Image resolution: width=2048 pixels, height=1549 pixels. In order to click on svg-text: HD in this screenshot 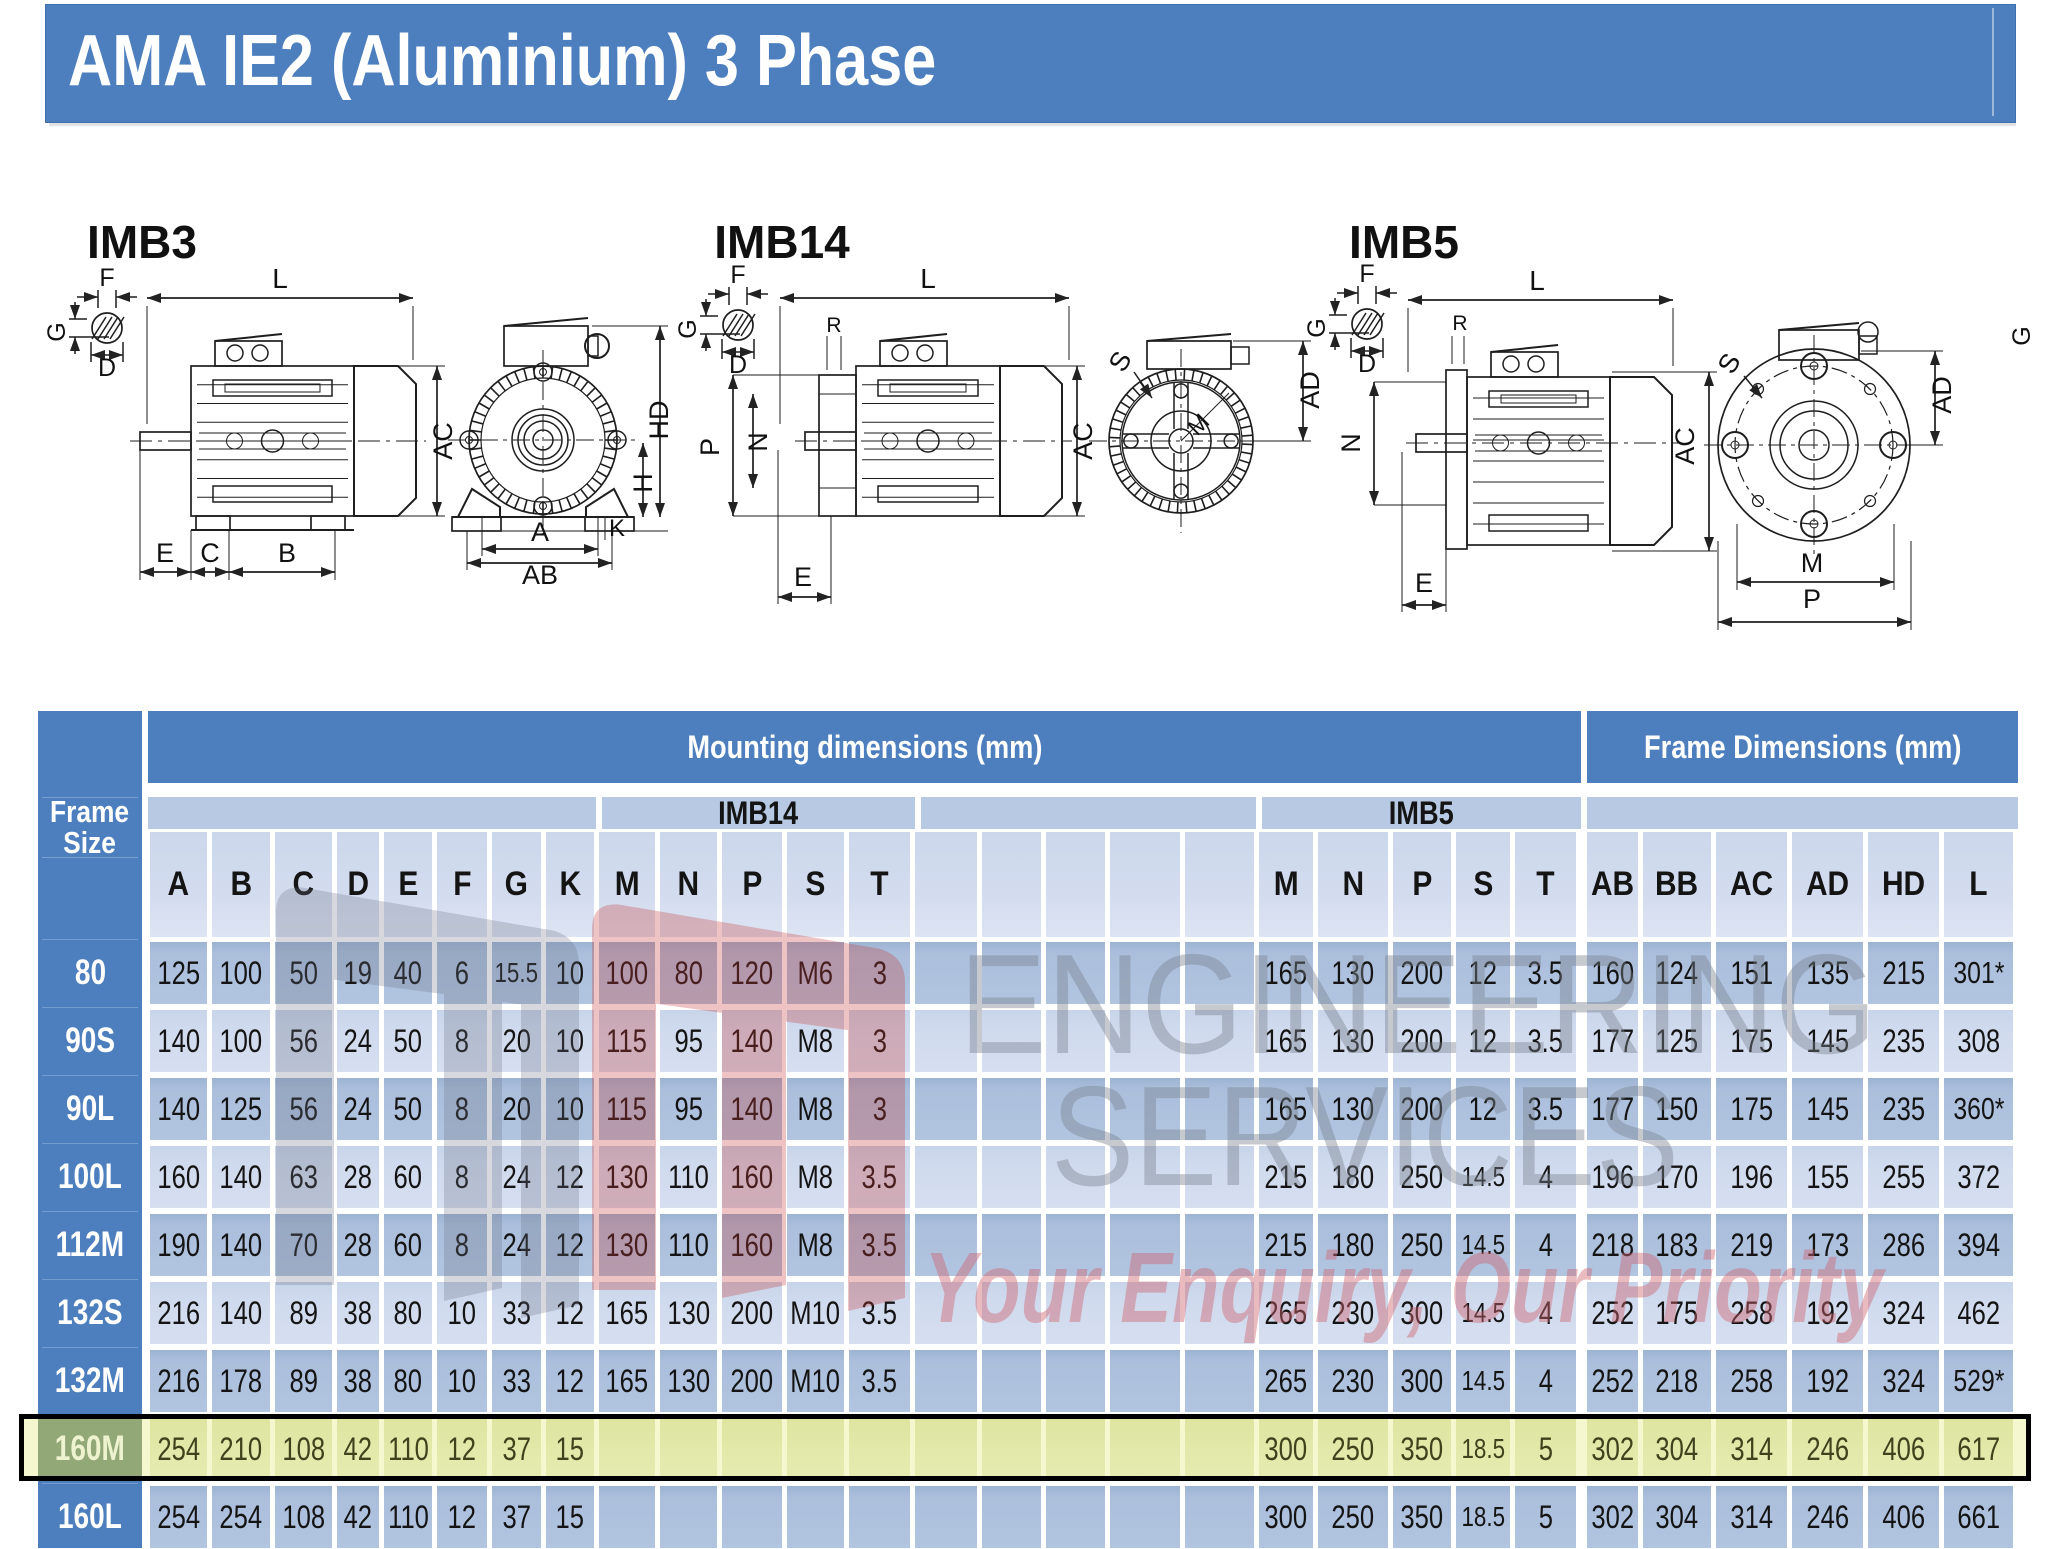, I will do `click(659, 420)`.